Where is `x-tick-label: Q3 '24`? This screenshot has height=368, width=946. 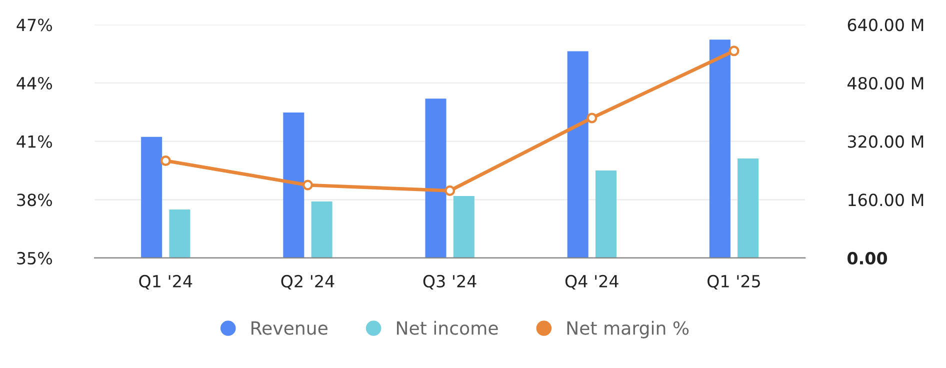
x-tick-label: Q3 '24 is located at coordinates (449, 282).